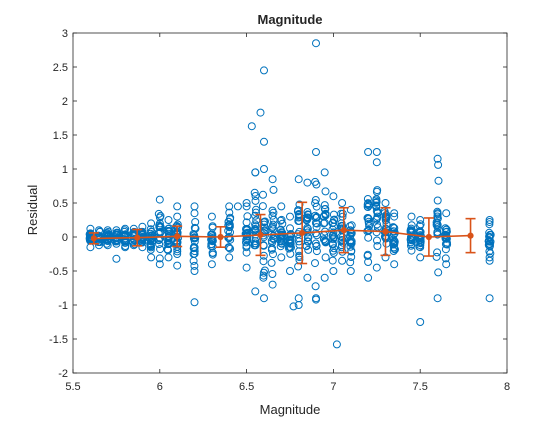 This screenshot has width=560, height=425. Describe the element at coordinates (63, 374) in the screenshot. I see `y-tick-label: -2` at that location.